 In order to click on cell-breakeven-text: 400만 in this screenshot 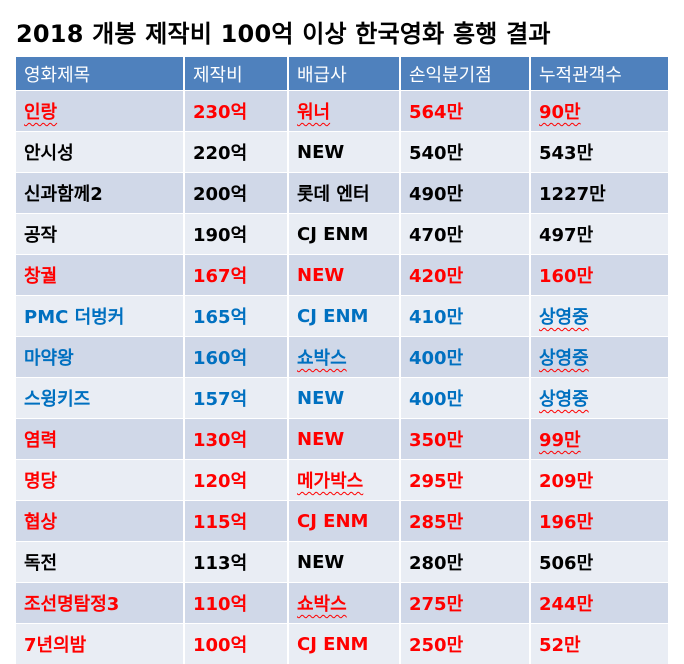, I will do `click(436, 399)`.